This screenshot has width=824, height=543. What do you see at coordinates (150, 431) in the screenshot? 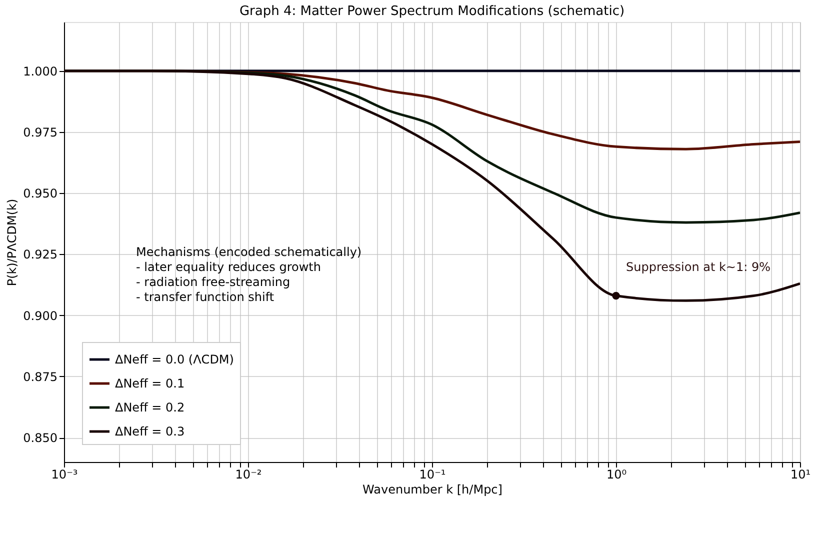
I see `legend-label: ΔNeff = 0.3` at bounding box center [150, 431].